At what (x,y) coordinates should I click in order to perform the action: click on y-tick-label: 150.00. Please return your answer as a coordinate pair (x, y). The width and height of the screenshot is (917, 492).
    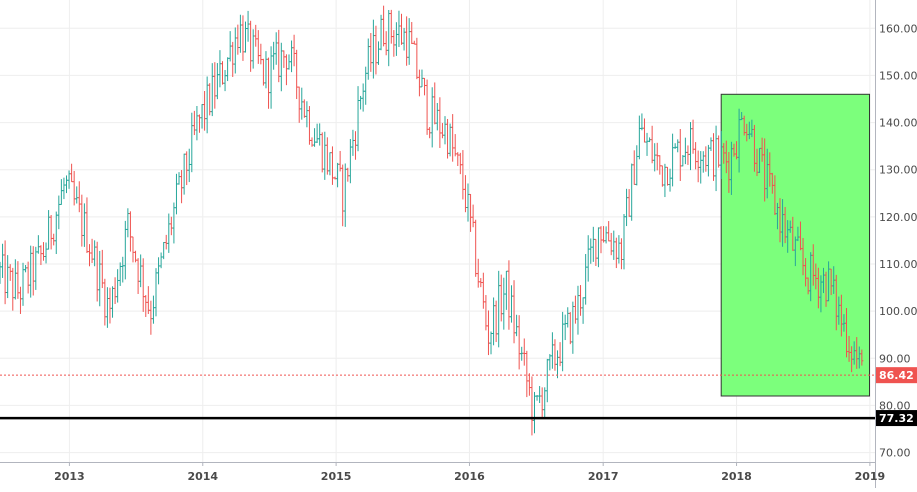
    Looking at the image, I should click on (898, 75).